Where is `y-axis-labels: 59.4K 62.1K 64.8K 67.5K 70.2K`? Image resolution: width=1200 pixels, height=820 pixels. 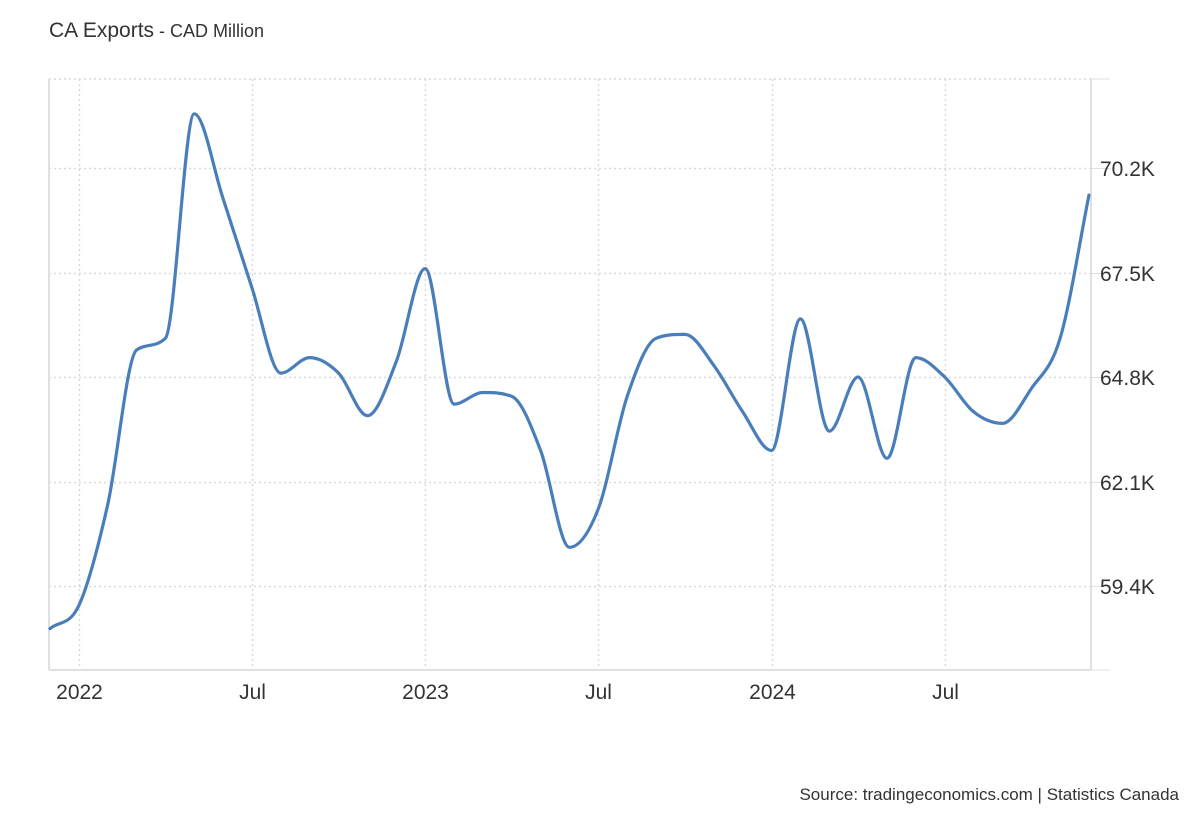 y-axis-labels: 59.4K 62.1K 64.8K 67.5K 70.2K is located at coordinates (1127, 378).